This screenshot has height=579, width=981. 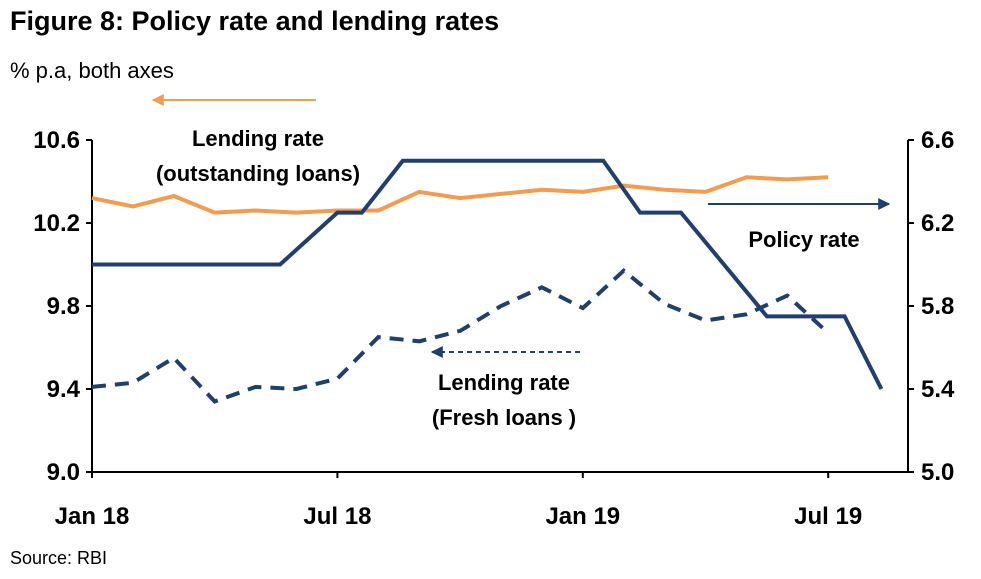 What do you see at coordinates (258, 173) in the screenshot?
I see `annotation-label: (outstanding loans)` at bounding box center [258, 173].